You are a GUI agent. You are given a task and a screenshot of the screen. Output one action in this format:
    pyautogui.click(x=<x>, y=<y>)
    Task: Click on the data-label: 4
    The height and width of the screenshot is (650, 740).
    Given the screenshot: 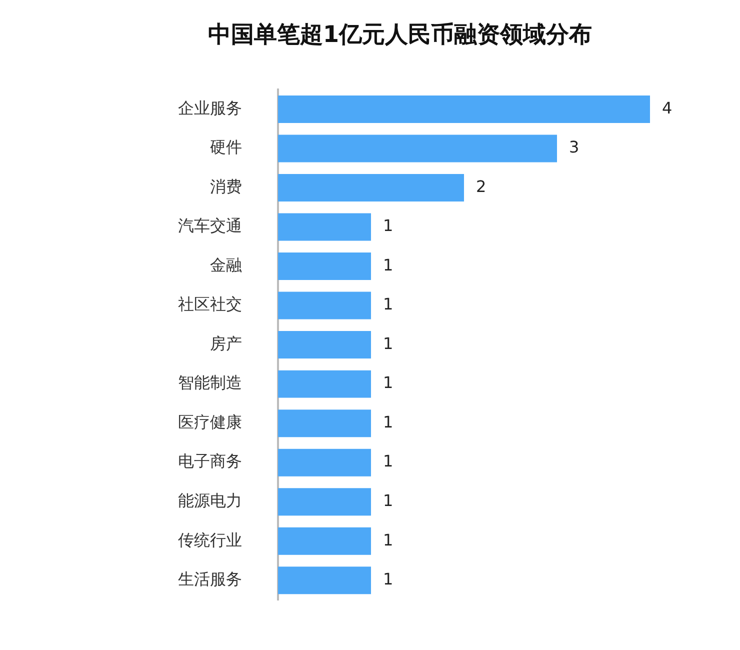 What is the action you would take?
    pyautogui.click(x=667, y=108)
    